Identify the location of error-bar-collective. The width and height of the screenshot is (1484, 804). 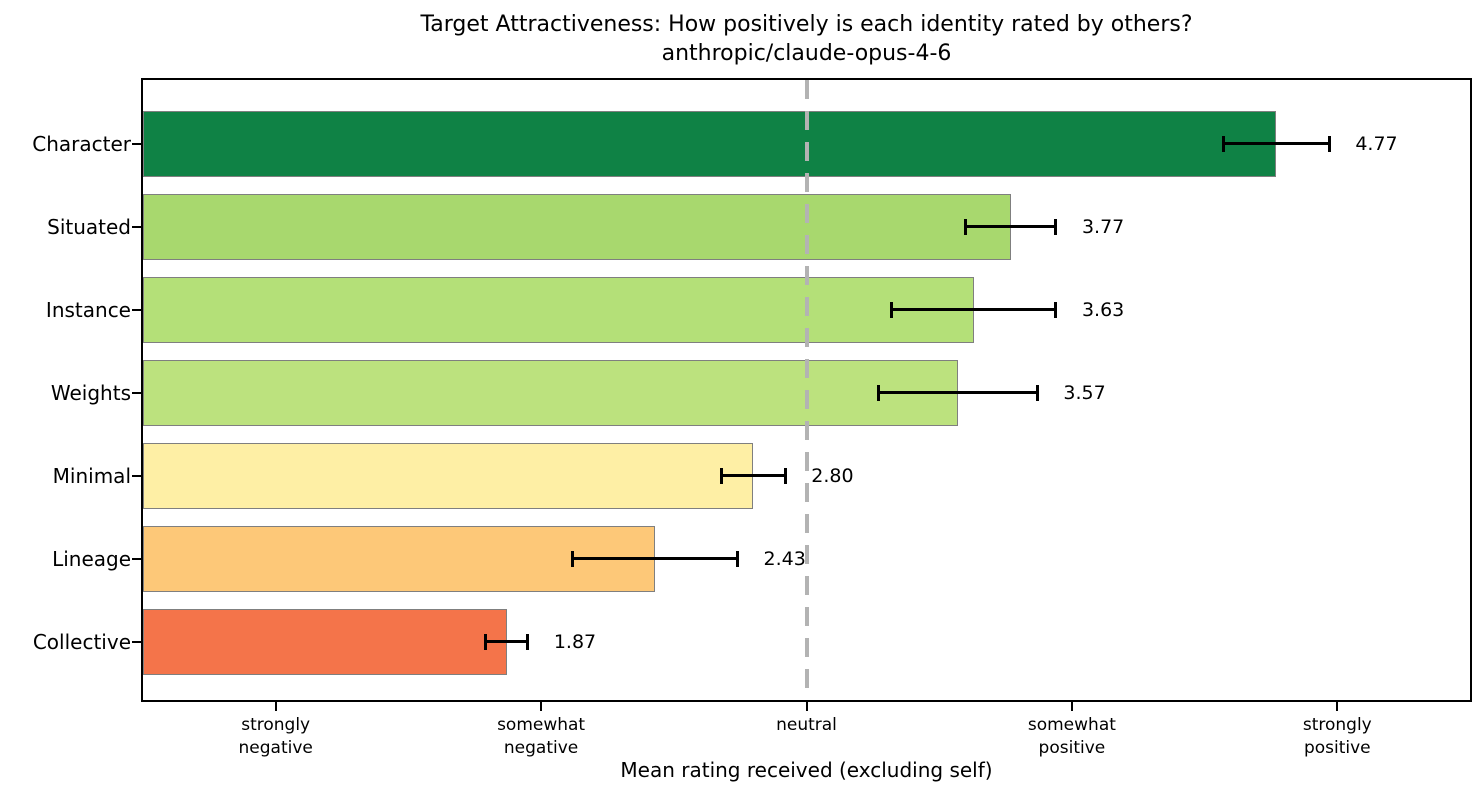
(506, 641).